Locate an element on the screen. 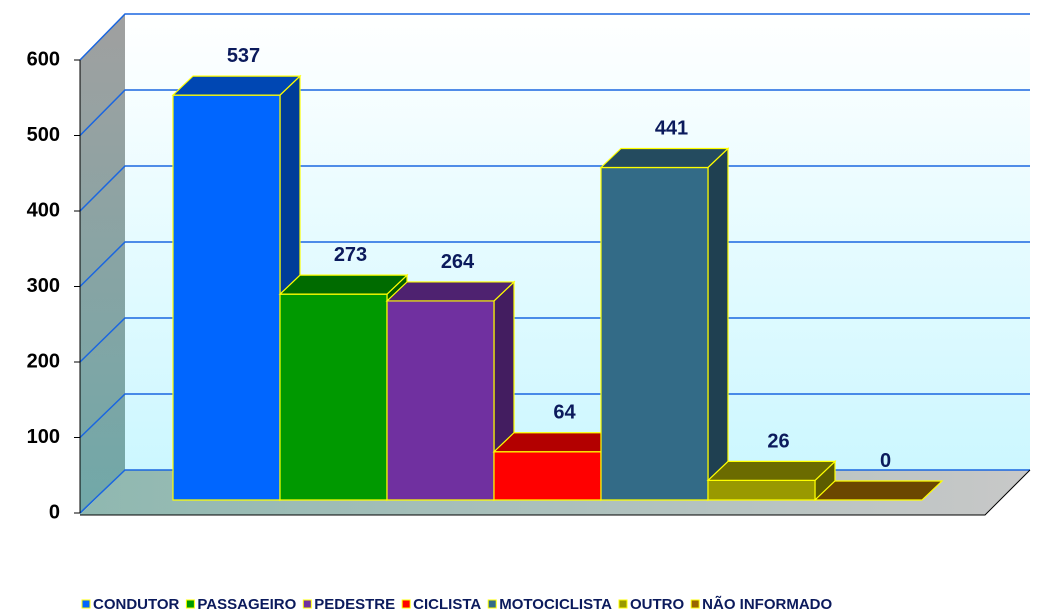 Image resolution: width=1059 pixels, height=614 pixels. y-tick-label: 600 is located at coordinates (43, 59).